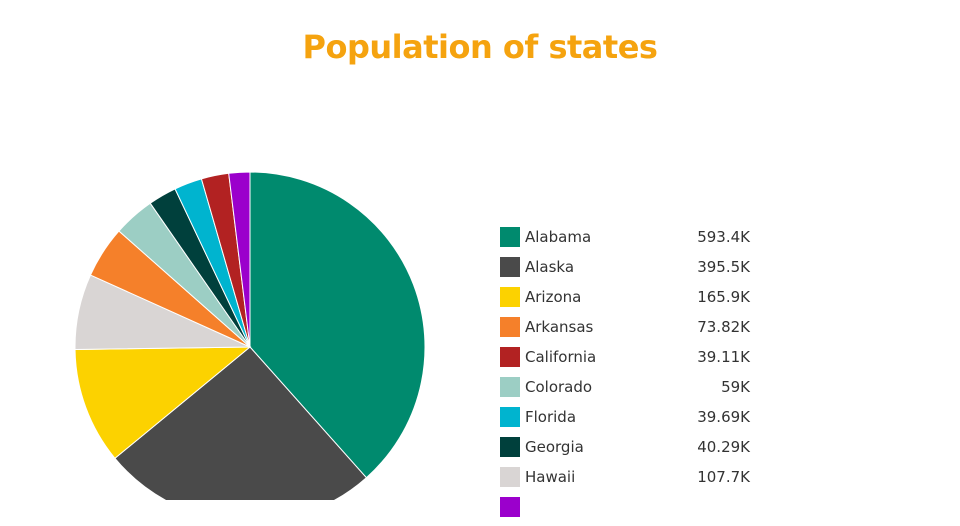  Describe the element at coordinates (630, 361) in the screenshot. I see `legend-item-california: California 39.11K` at that location.